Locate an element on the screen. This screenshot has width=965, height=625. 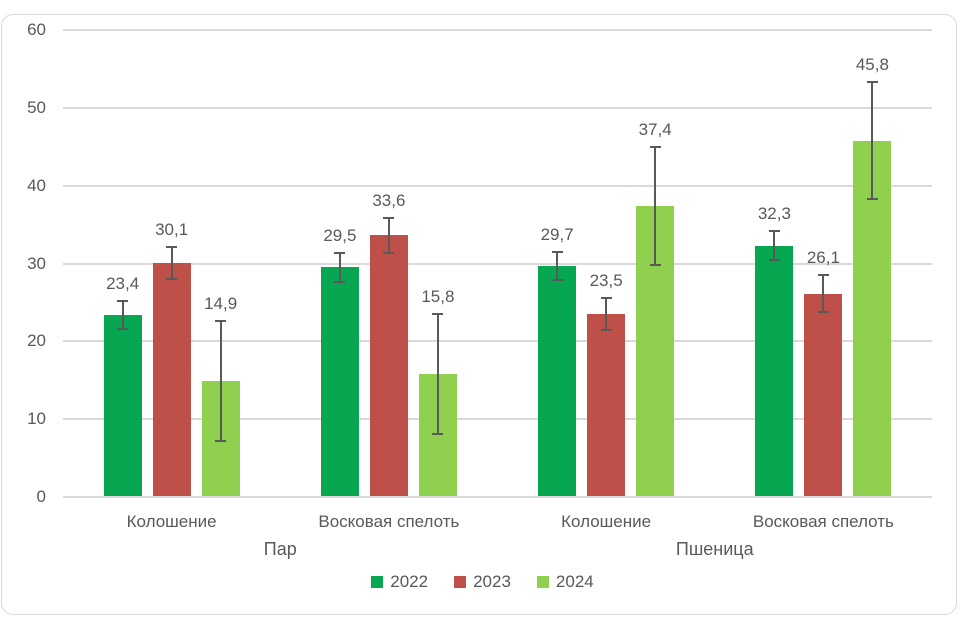
data-label-2023-group4: 26,1 is located at coordinates (823, 258).